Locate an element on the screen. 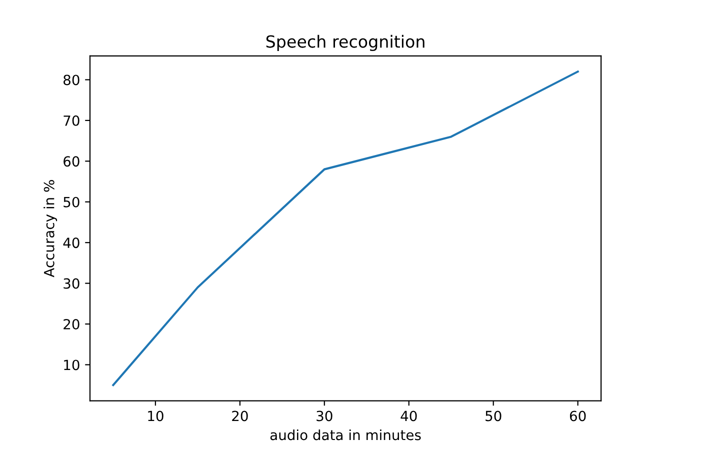 The image size is (703, 466). x-tick-label: 10 is located at coordinates (156, 416).